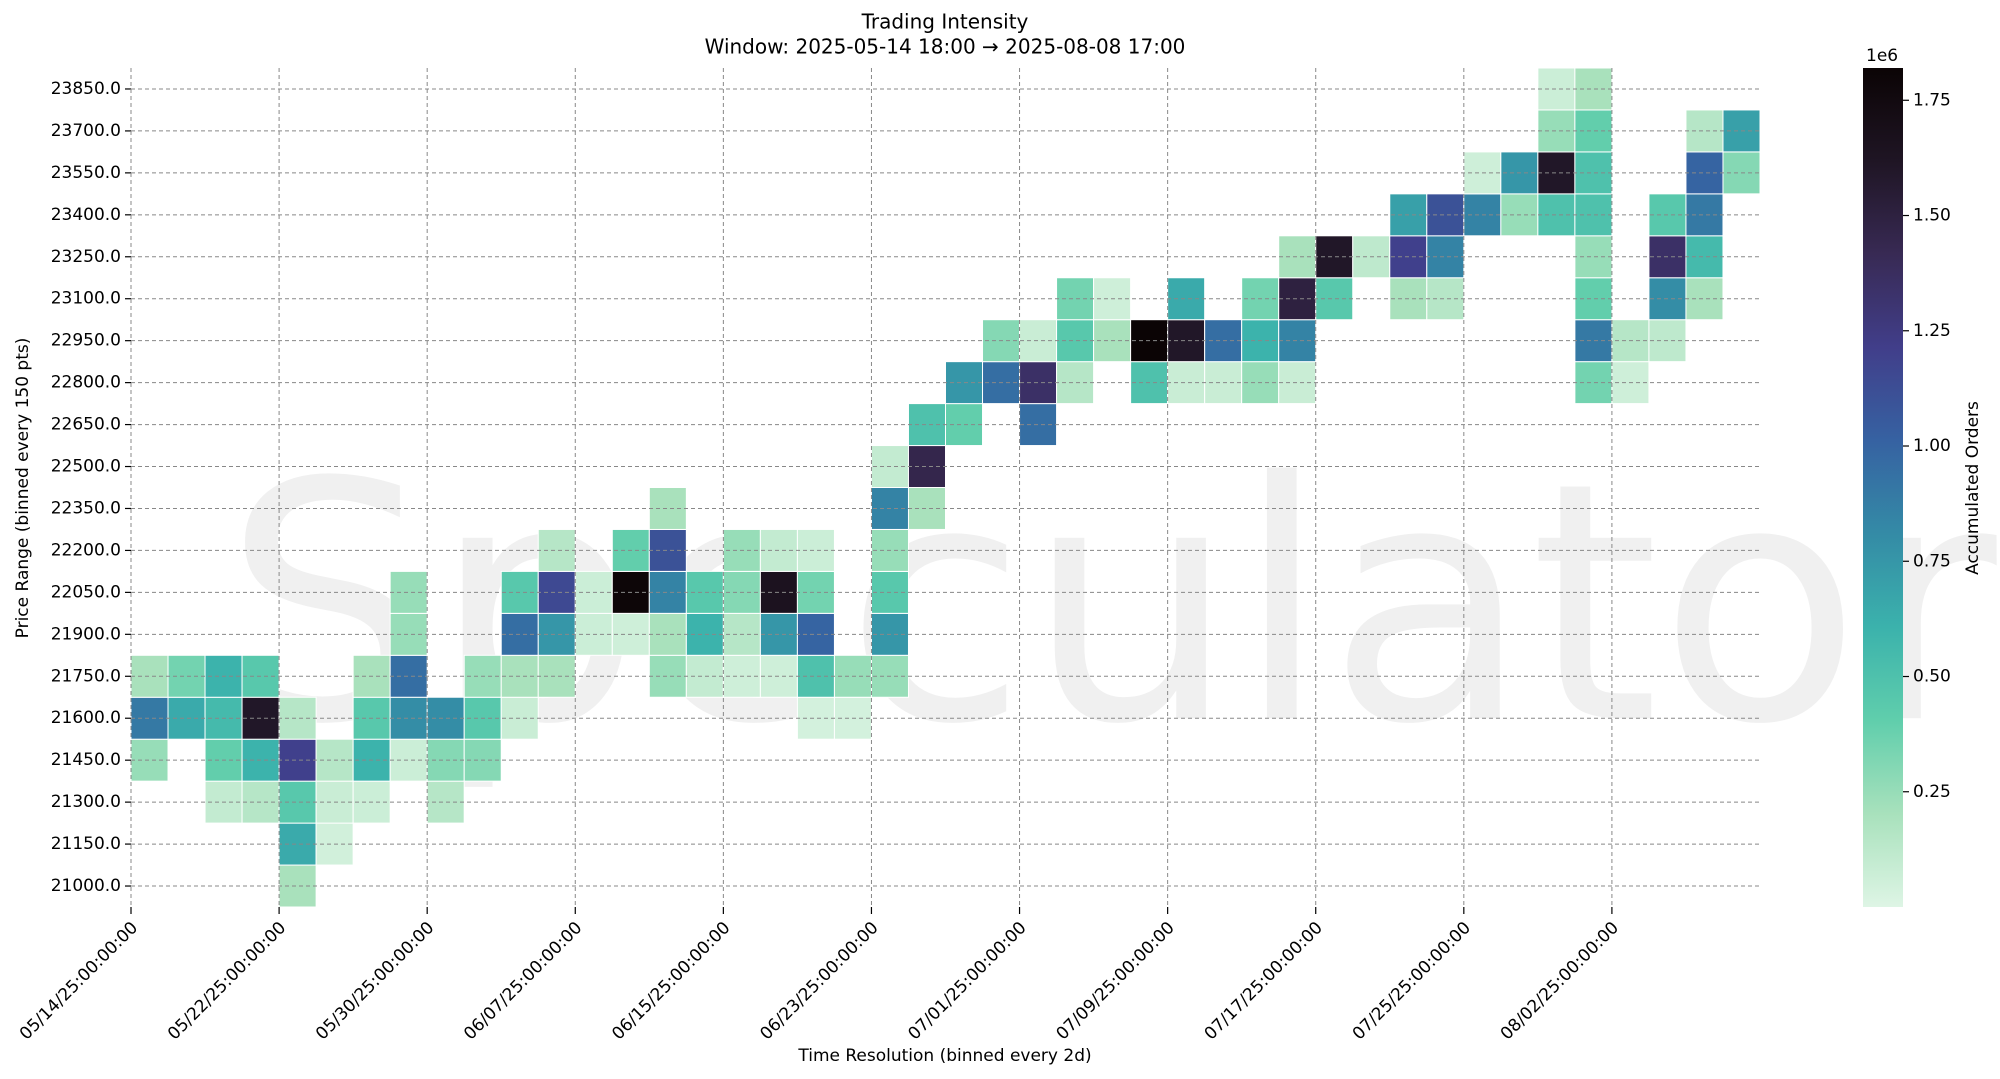 The height and width of the screenshot is (1079, 2000). Describe the element at coordinates (1932, 561) in the screenshot. I see `colorbar-tick-label: 0.75` at that location.